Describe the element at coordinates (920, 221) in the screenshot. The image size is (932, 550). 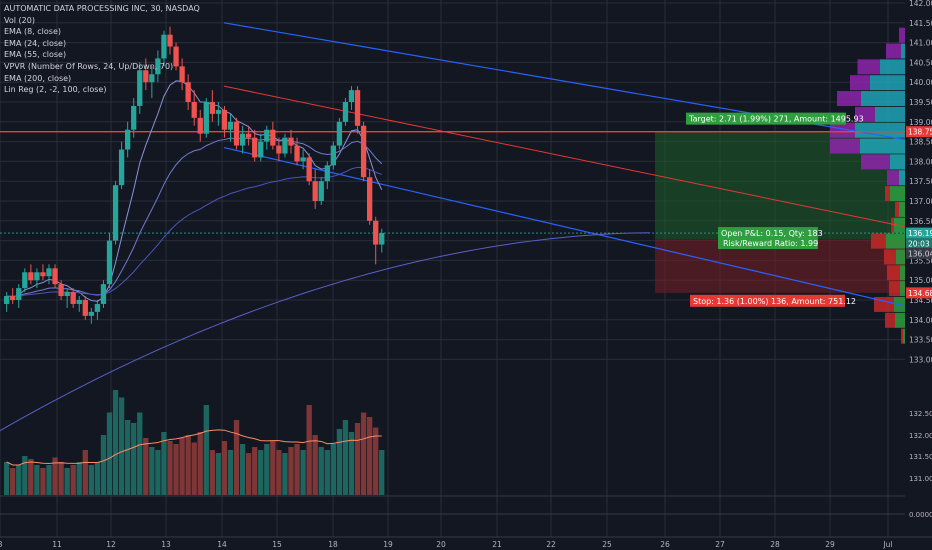
I see `price-tick-label: 136.50` at that location.